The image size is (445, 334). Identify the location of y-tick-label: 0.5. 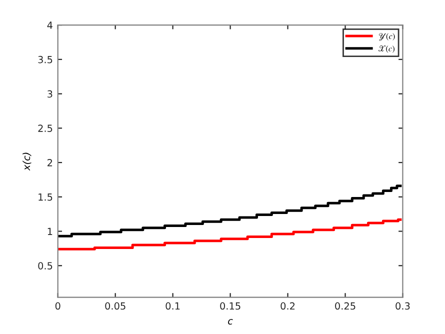
(45, 266).